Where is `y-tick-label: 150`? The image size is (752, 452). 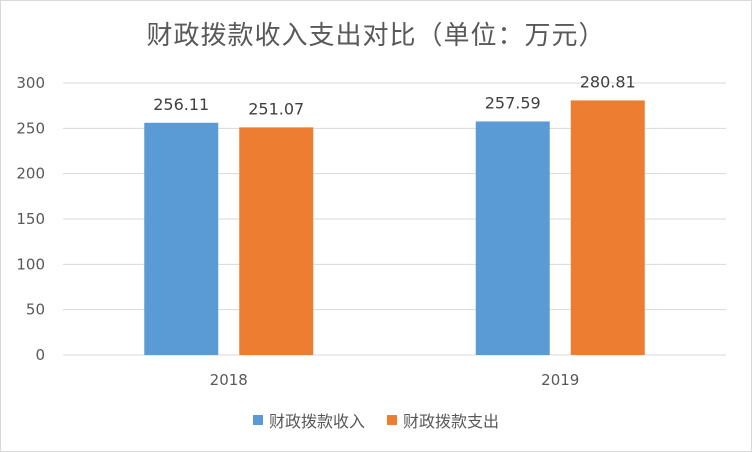
y-tick-label: 150 is located at coordinates (30, 219).